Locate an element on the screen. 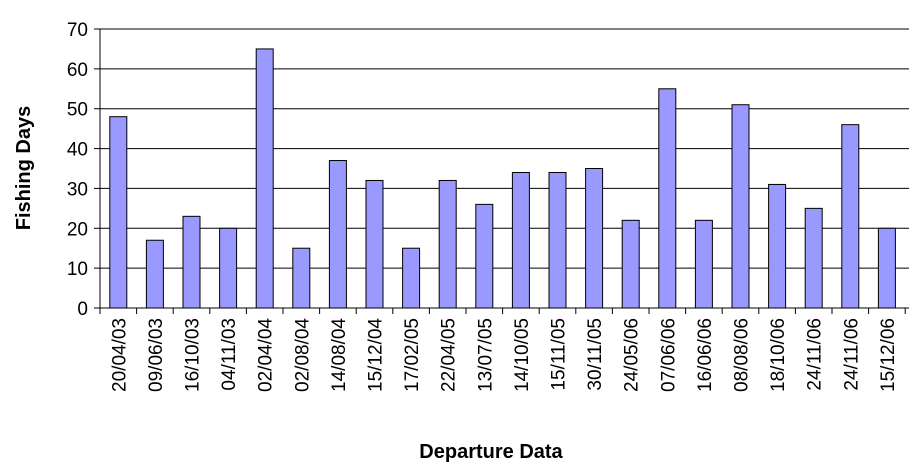 This screenshot has width=909, height=464. x-tick-label: 15/12/04 is located at coordinates (376, 355).